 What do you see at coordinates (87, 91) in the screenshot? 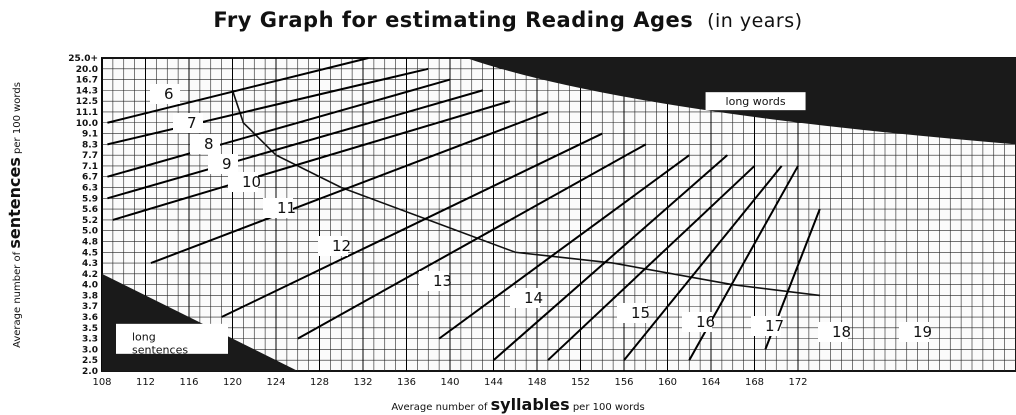
I see `y-tick-label: 14.3` at bounding box center [87, 91].